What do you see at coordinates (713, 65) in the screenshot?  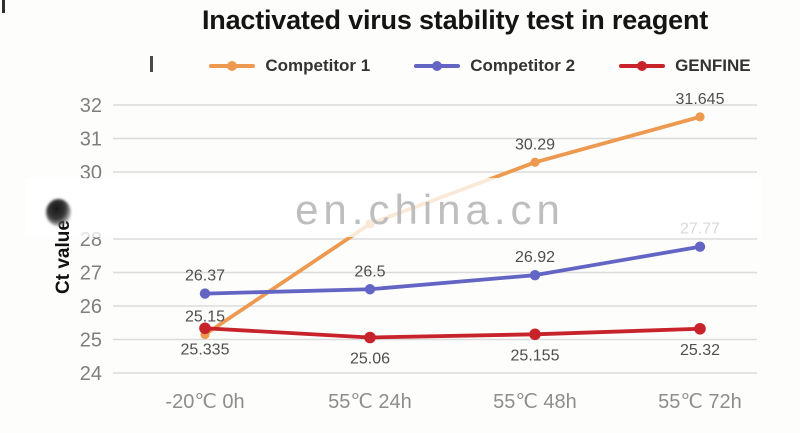 I see `legend-label: GENFINE` at bounding box center [713, 65].